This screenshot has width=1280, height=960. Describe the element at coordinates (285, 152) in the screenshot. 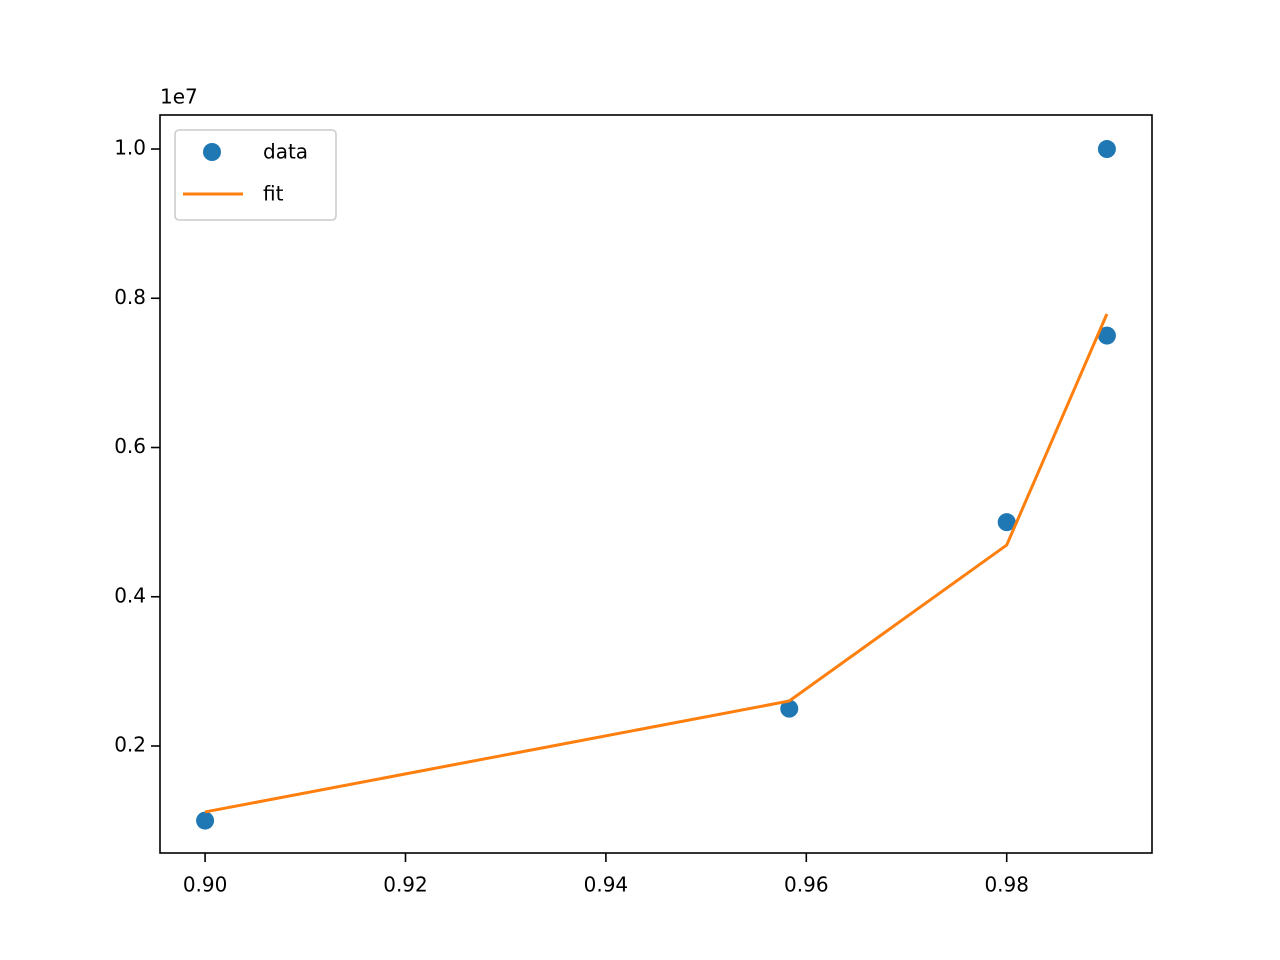

I see `legend-label: data` at that location.